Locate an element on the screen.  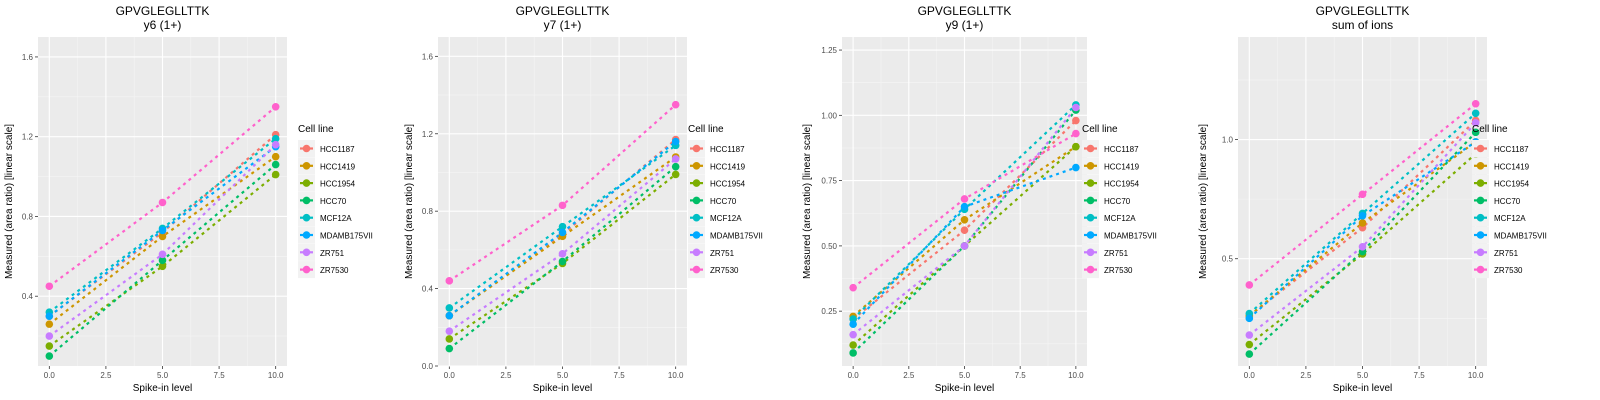
x-tick-label: 5.0 is located at coordinates (965, 375).